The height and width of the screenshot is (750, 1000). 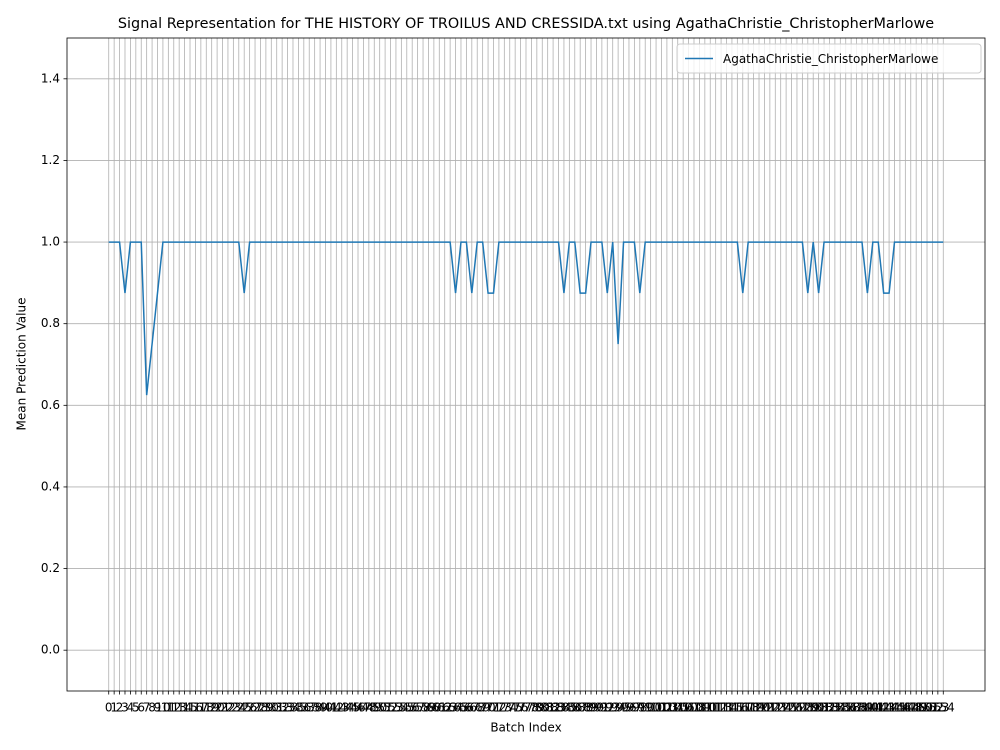 I want to click on x-tick-label: 114, so click(x=726, y=708).